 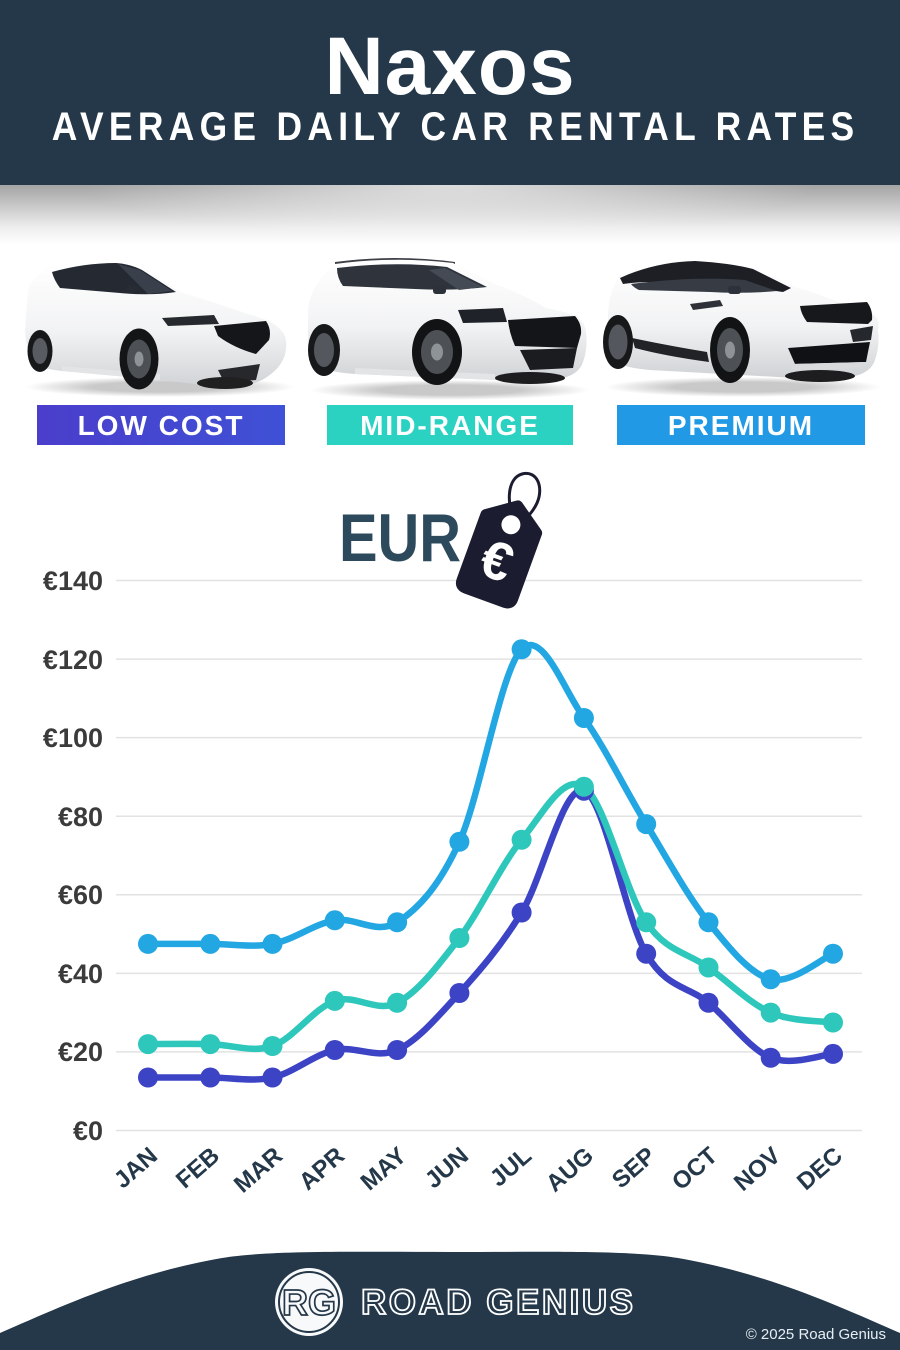 I want to click on svg-text: DEC, so click(x=820, y=1169).